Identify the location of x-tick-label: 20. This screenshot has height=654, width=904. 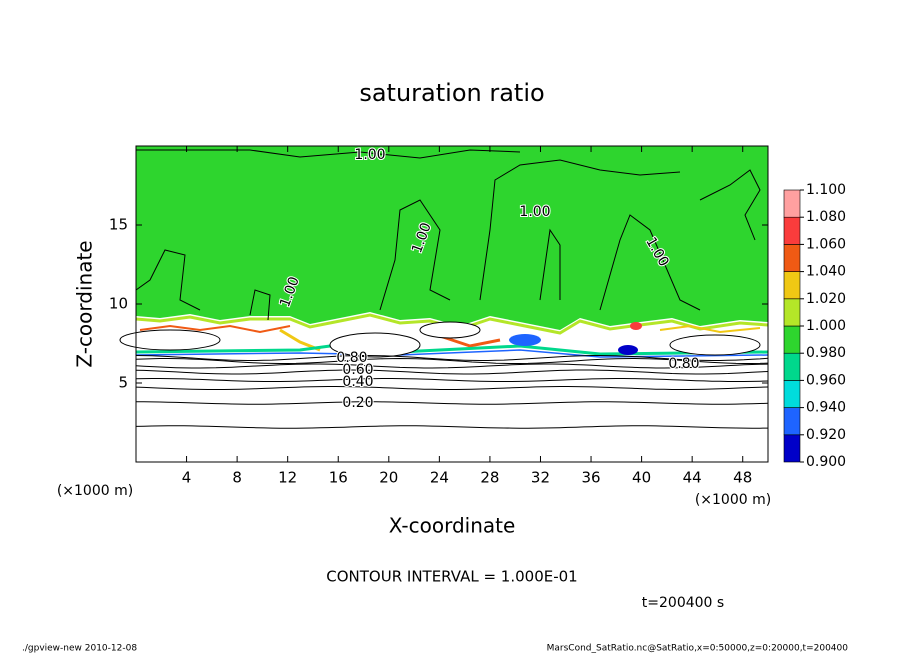
(388, 478).